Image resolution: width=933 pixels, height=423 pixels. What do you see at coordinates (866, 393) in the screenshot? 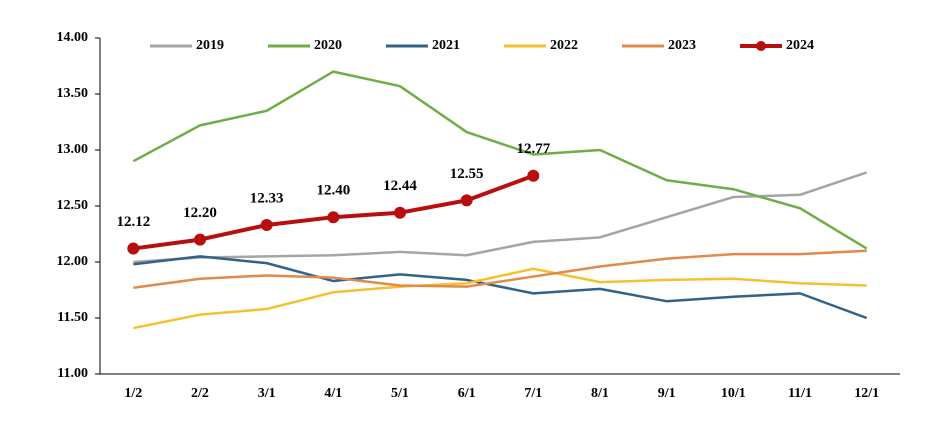
I see `x-tick-label: 12/1` at bounding box center [866, 393].